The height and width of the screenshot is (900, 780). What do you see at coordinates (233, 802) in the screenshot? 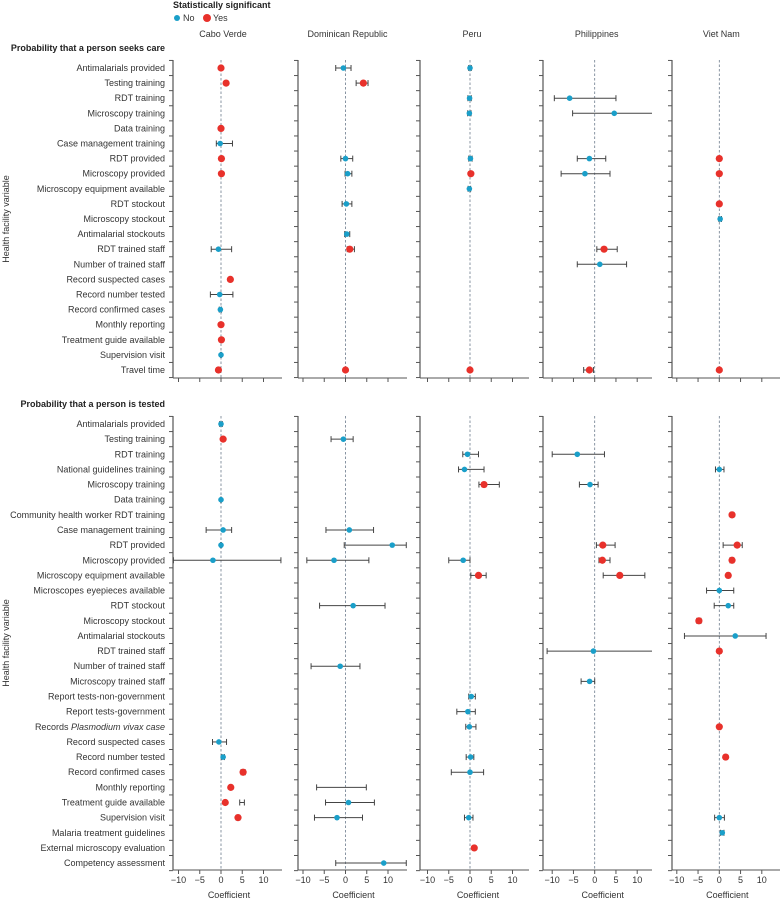
I see `estimate-treatment-guide-available` at bounding box center [233, 802].